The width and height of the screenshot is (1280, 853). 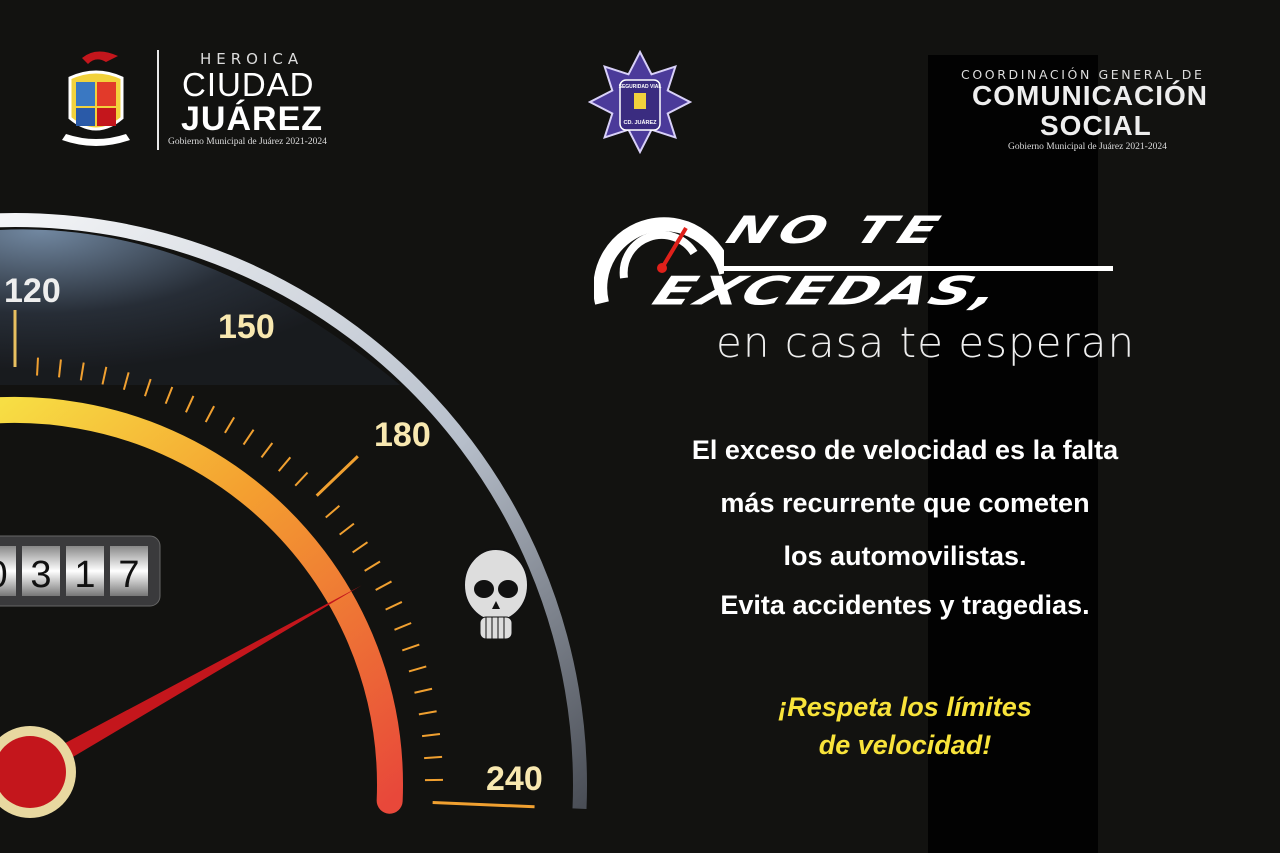 I want to click on label-120: 120, so click(x=32, y=291).